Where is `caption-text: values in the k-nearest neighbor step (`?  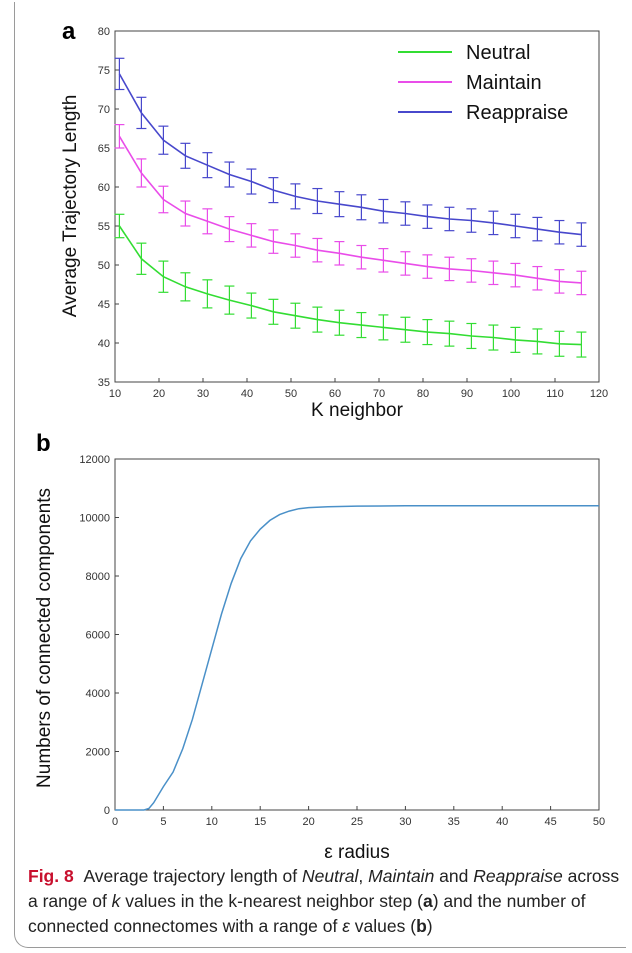 caption-text: values in the k-nearest neighbor step ( is located at coordinates (271, 901).